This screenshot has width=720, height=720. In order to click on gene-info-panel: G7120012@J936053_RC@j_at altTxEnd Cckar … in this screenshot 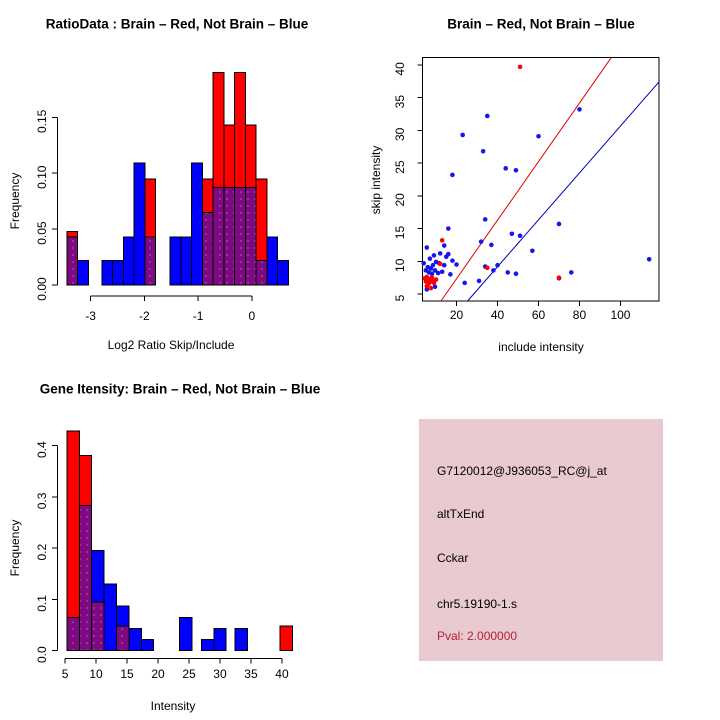, I will do `click(541, 540)`.